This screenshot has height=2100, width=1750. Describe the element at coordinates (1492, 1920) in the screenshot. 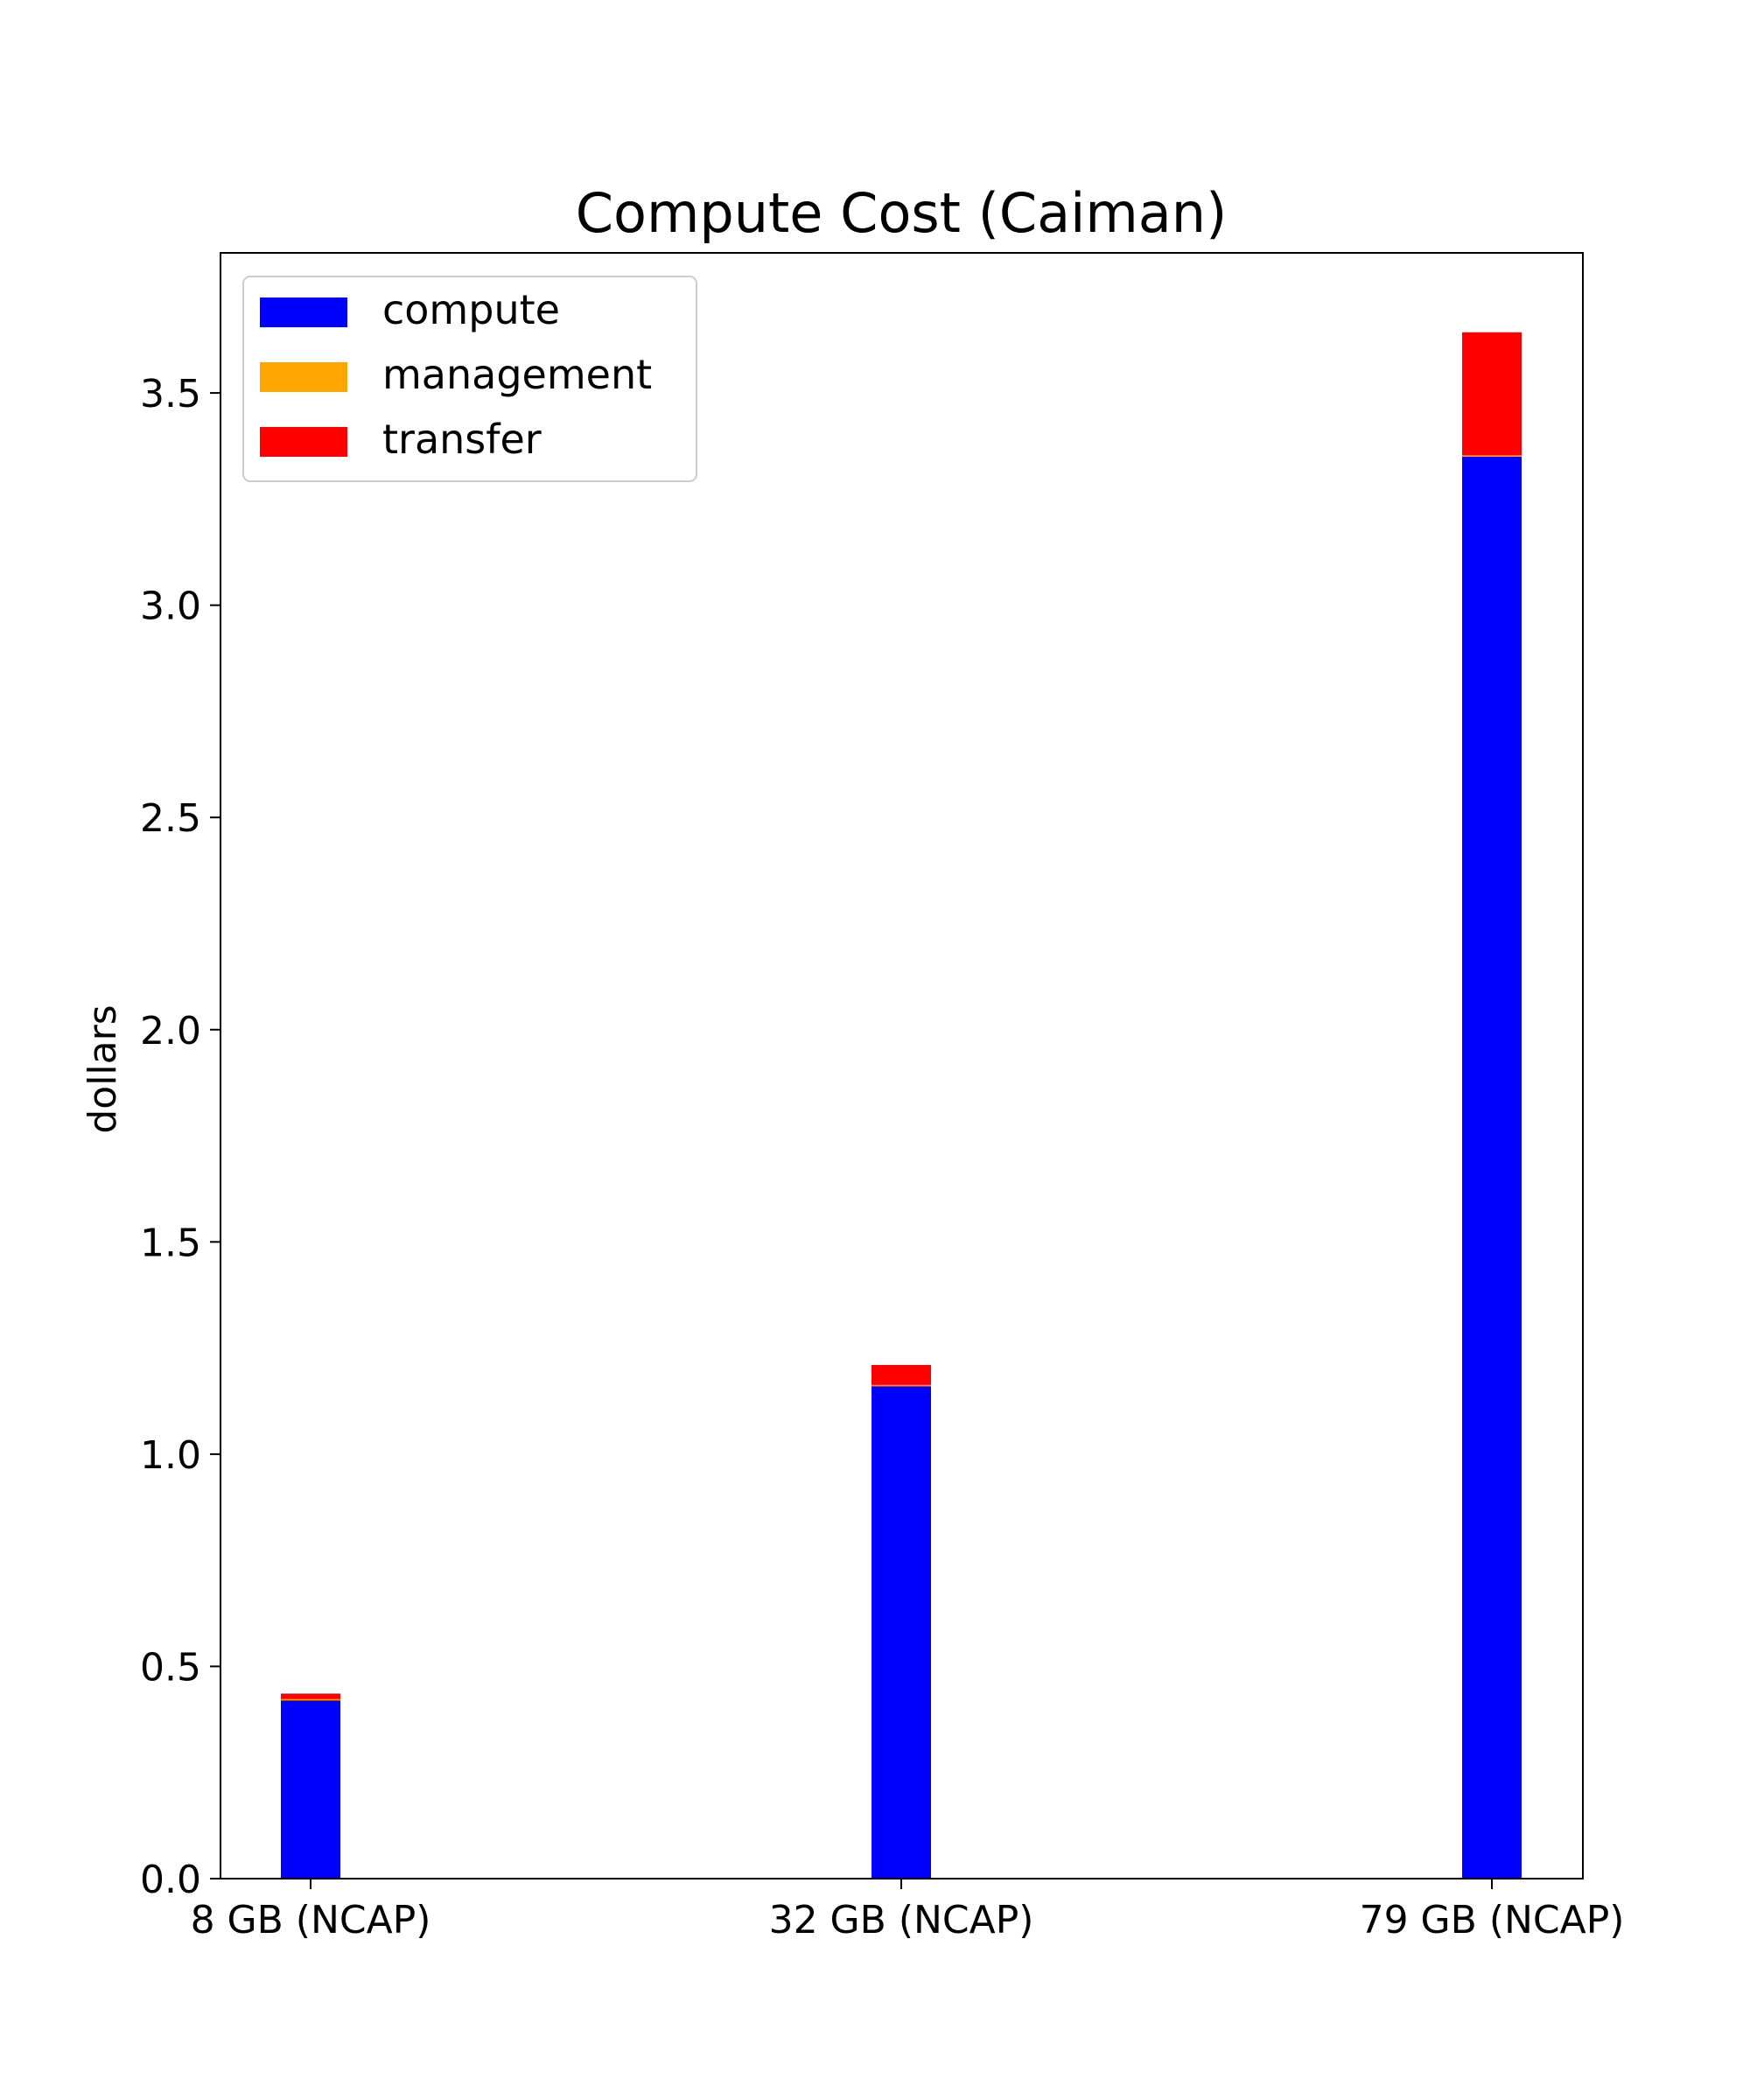

I see `x-tick-label: 79 GB (NCAP)` at that location.